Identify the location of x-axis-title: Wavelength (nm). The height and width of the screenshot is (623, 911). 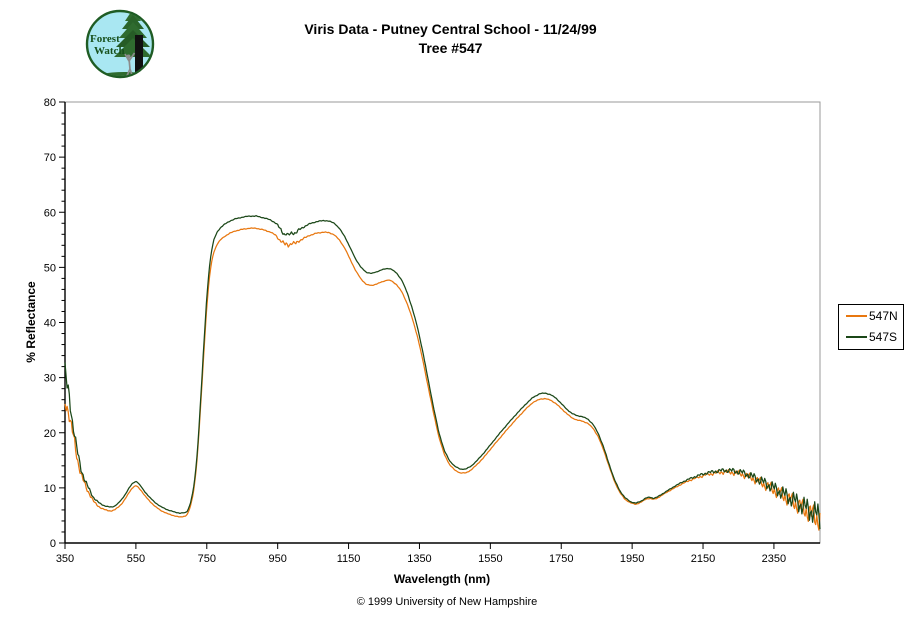
(442, 579).